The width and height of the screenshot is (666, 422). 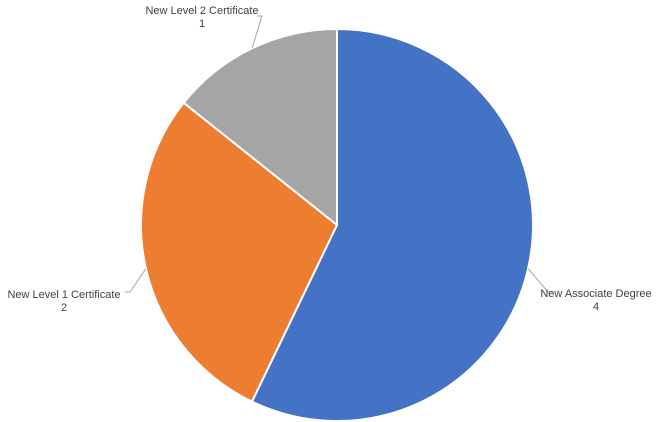 I want to click on label-value-new-level-1-certificate: 2, so click(x=64, y=308).